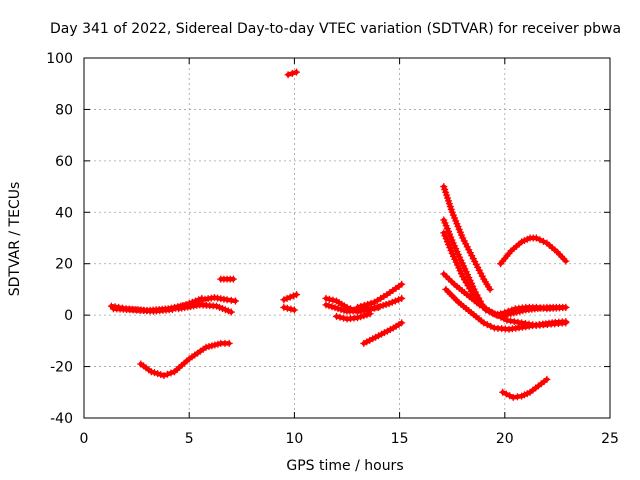 The height and width of the screenshot is (480, 640). I want to click on x-axis-label: GPS time / hours, so click(344, 466).